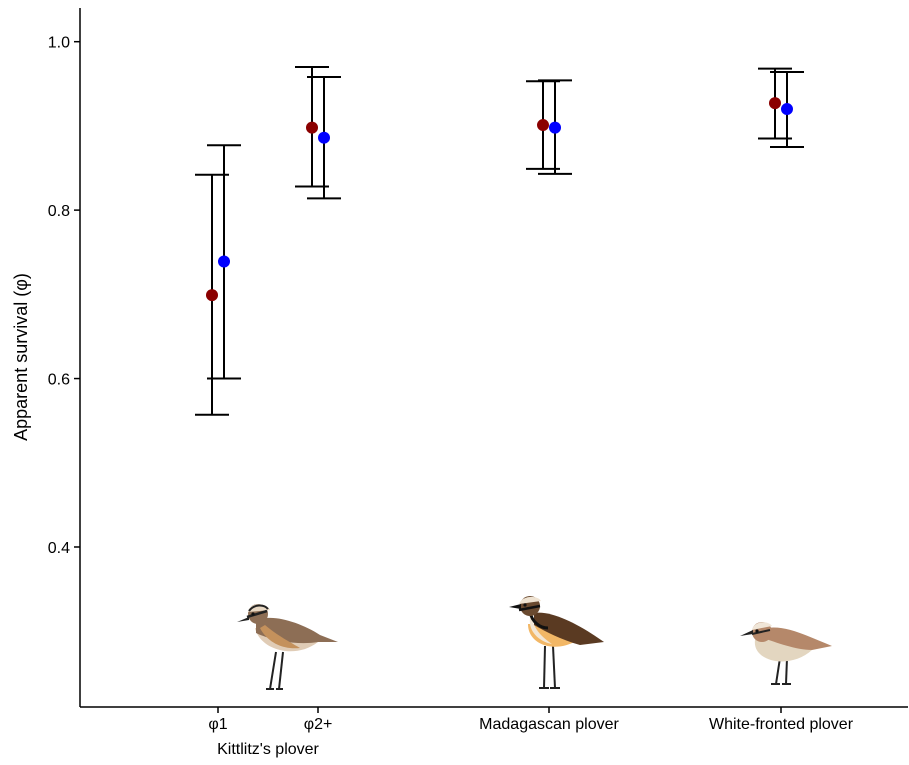 The width and height of the screenshot is (909, 765). What do you see at coordinates (59, 211) in the screenshot?
I see `y-tick-label: 0.8` at bounding box center [59, 211].